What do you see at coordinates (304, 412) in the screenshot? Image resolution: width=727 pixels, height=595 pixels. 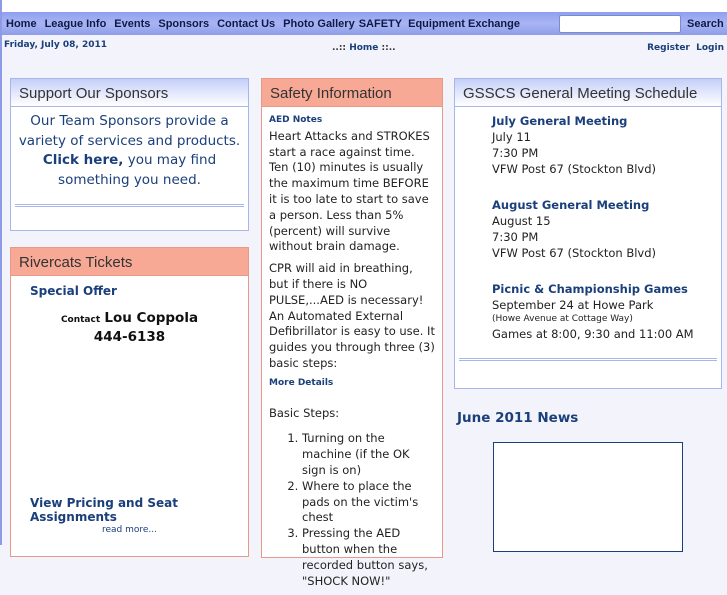 I see `steps-label: Basic Steps:` at bounding box center [304, 412].